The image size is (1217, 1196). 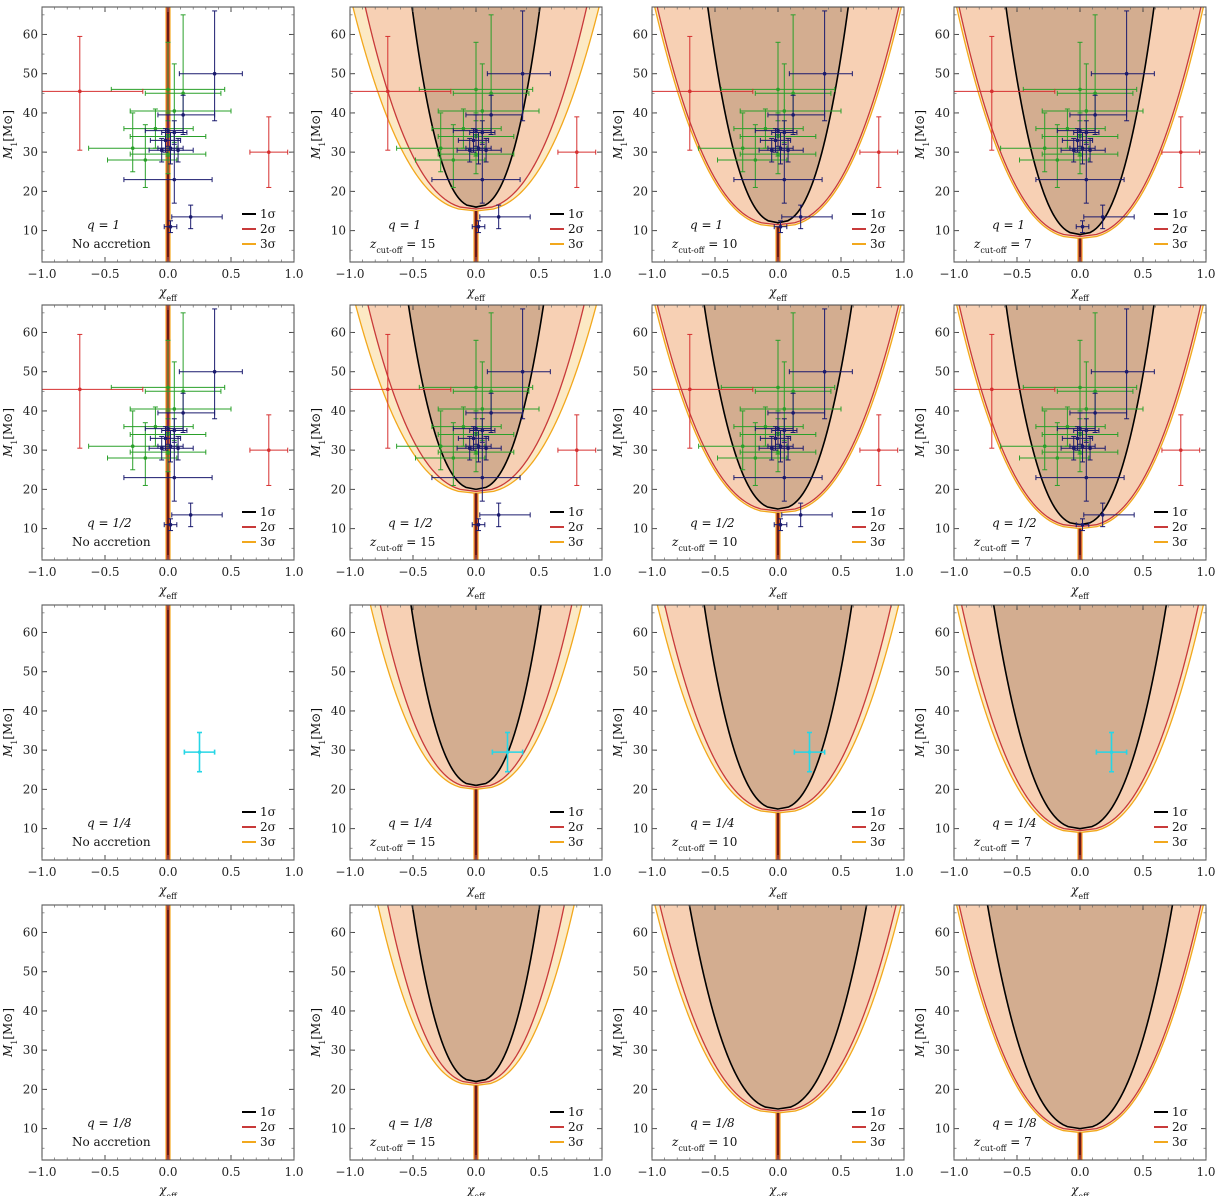 I want to click on y-tick-label: 20, so click(x=942, y=789).